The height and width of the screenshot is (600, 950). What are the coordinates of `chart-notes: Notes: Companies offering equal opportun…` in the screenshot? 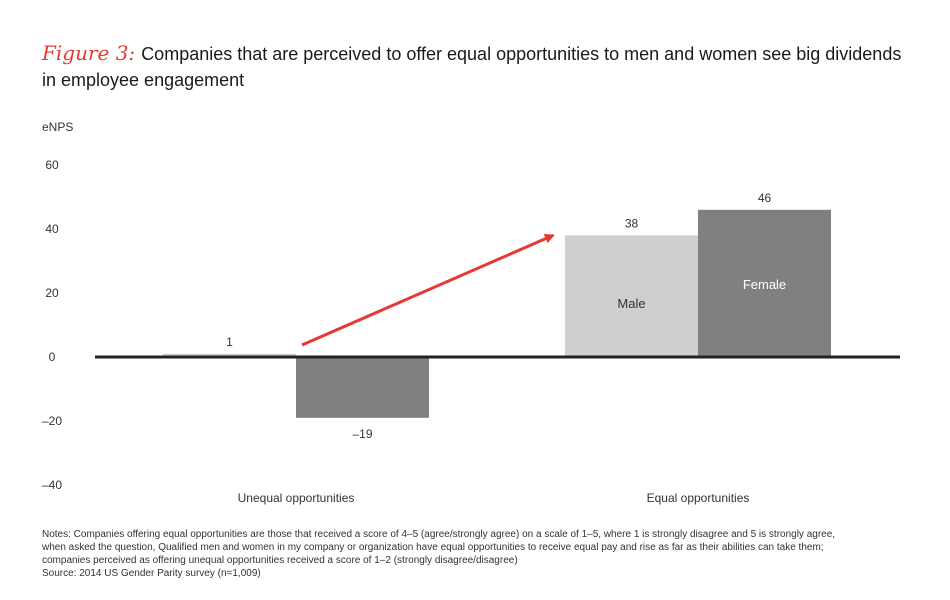 It's located at (492, 554).